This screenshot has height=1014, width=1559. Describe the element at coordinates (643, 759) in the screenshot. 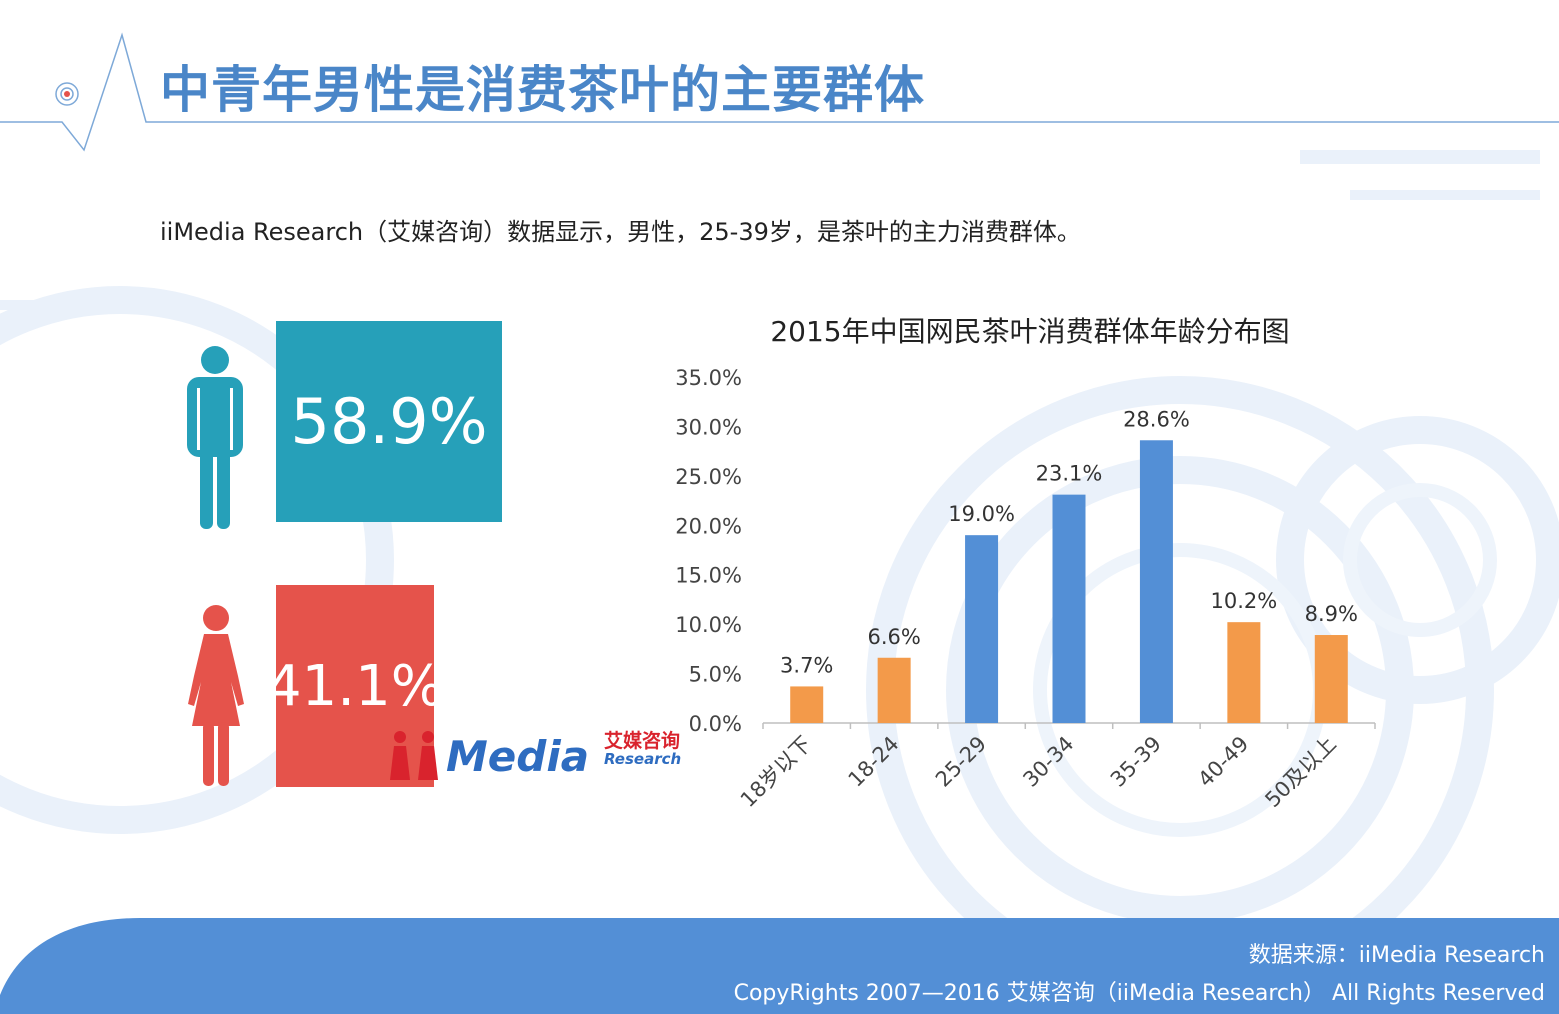

I see `logo-english: Research` at that location.